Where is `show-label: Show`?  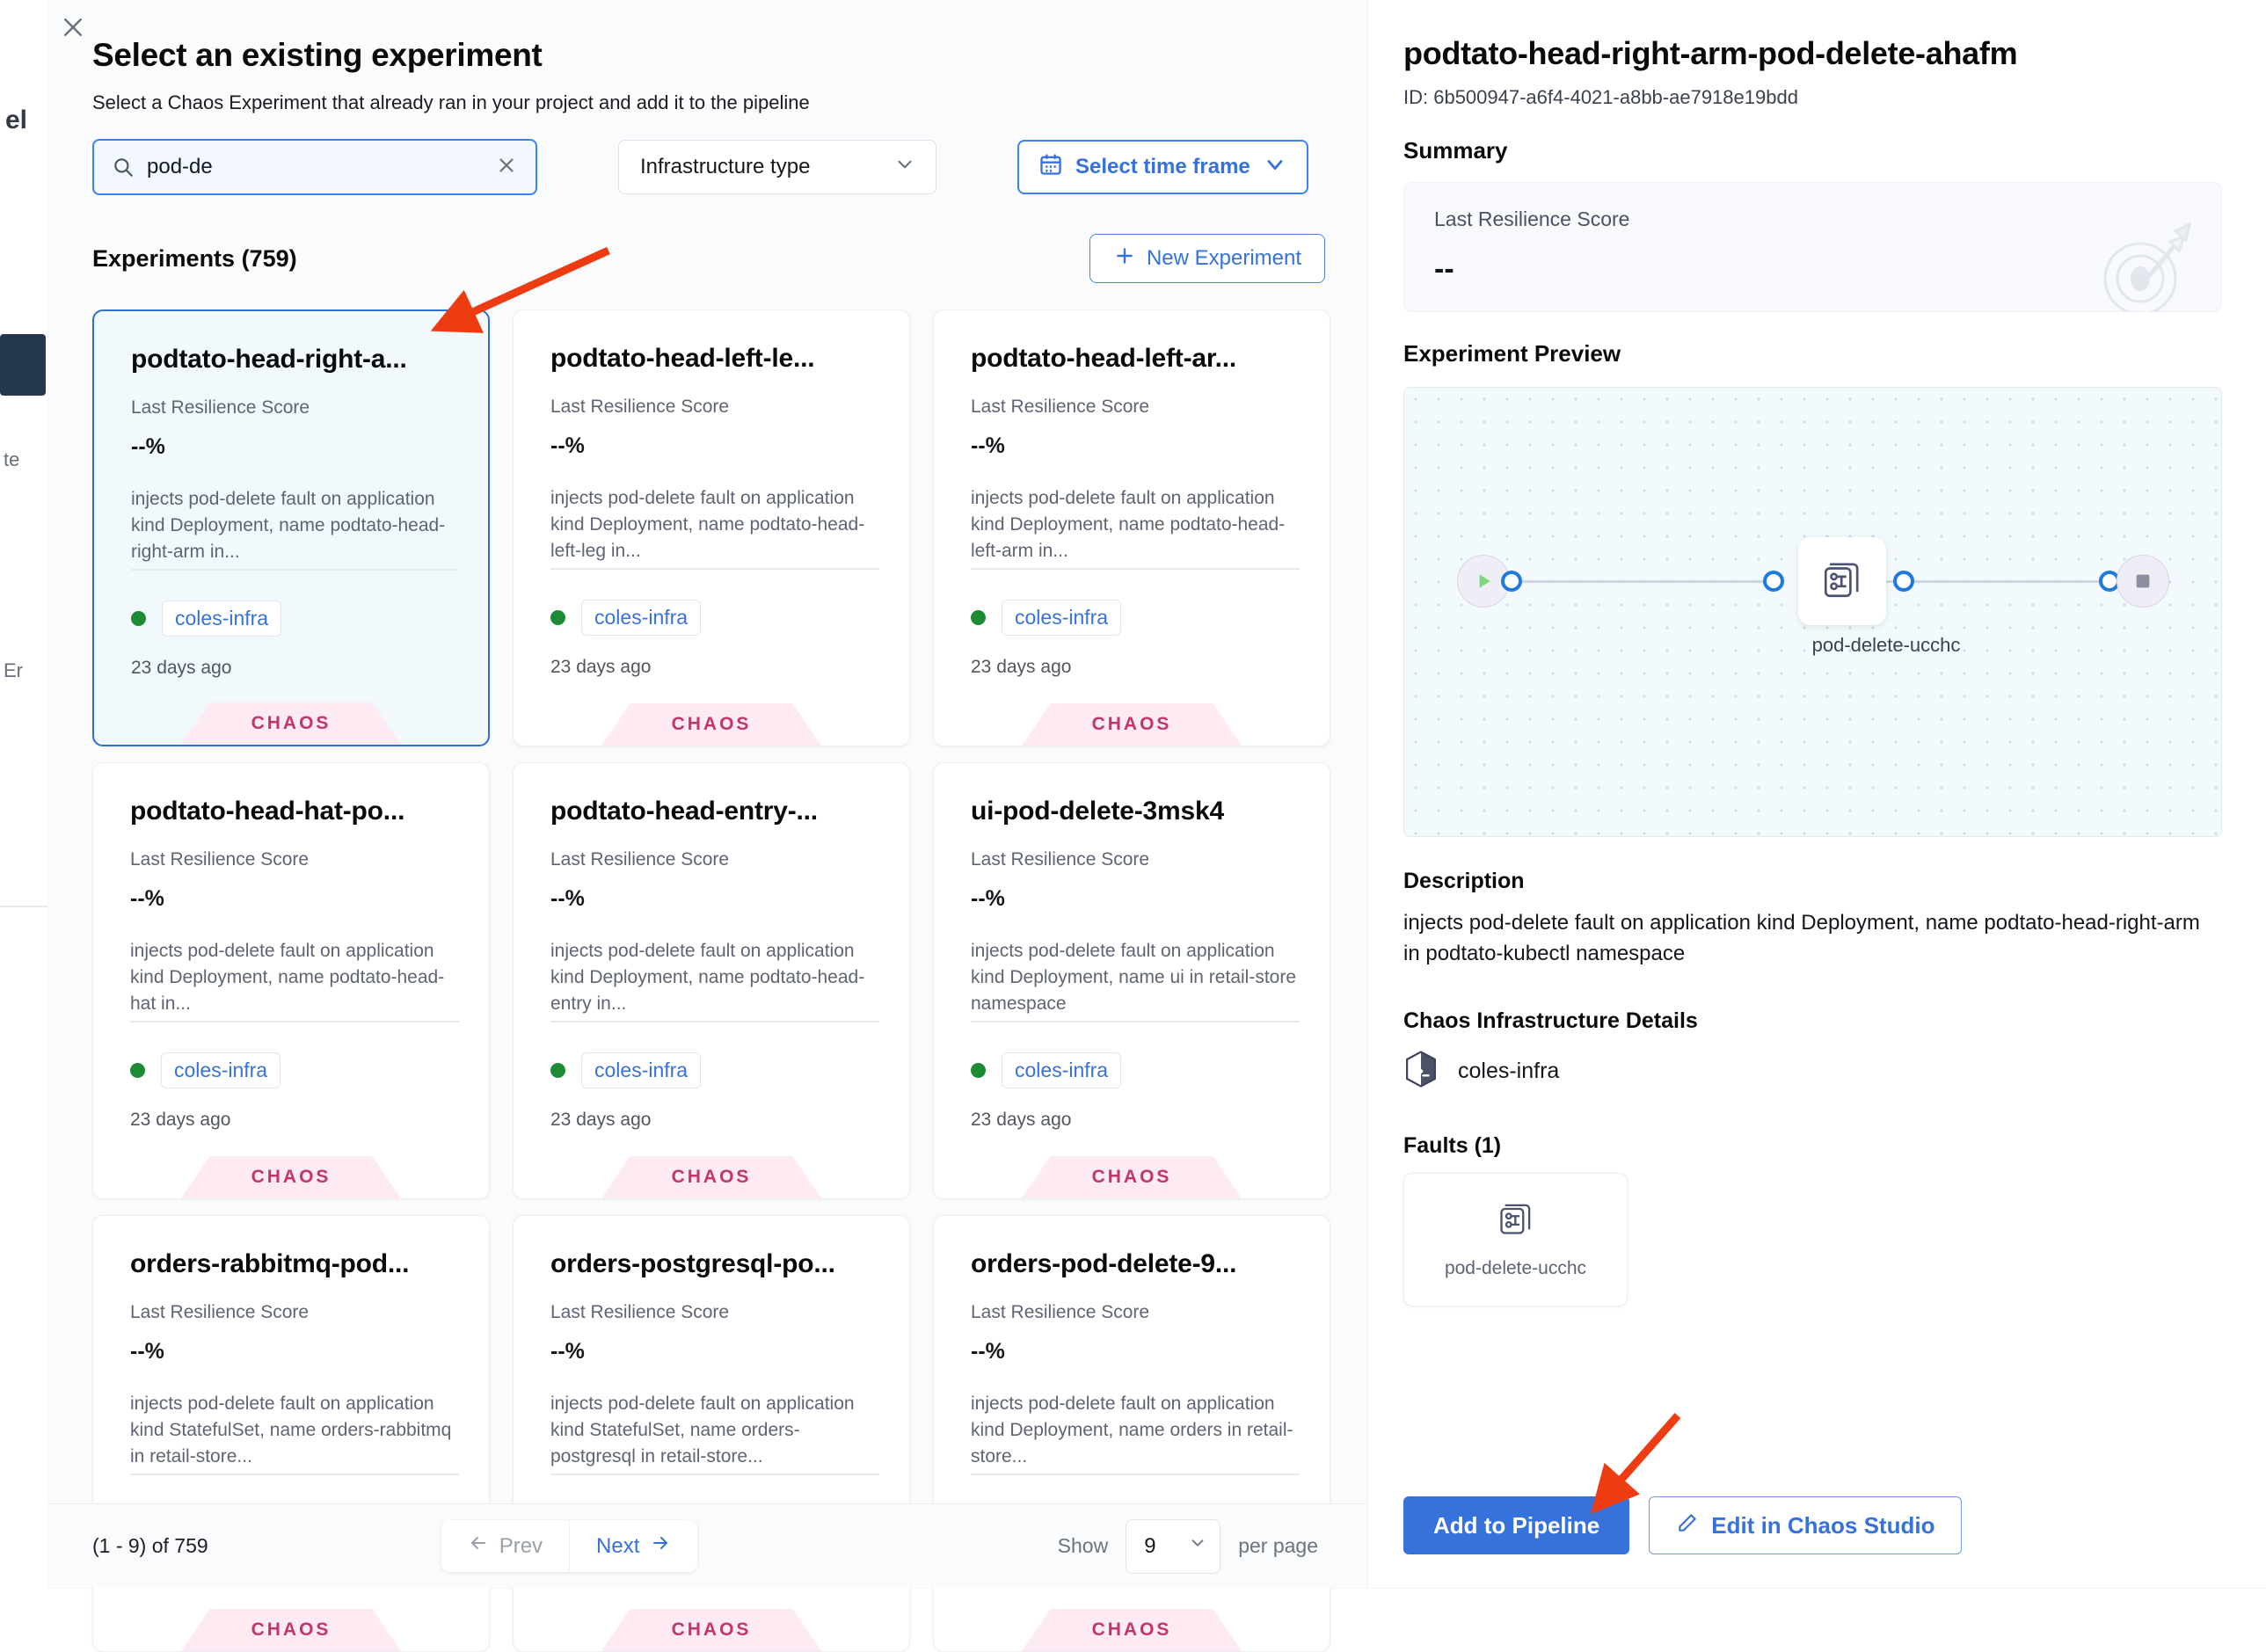
show-label: Show is located at coordinates (1083, 1545).